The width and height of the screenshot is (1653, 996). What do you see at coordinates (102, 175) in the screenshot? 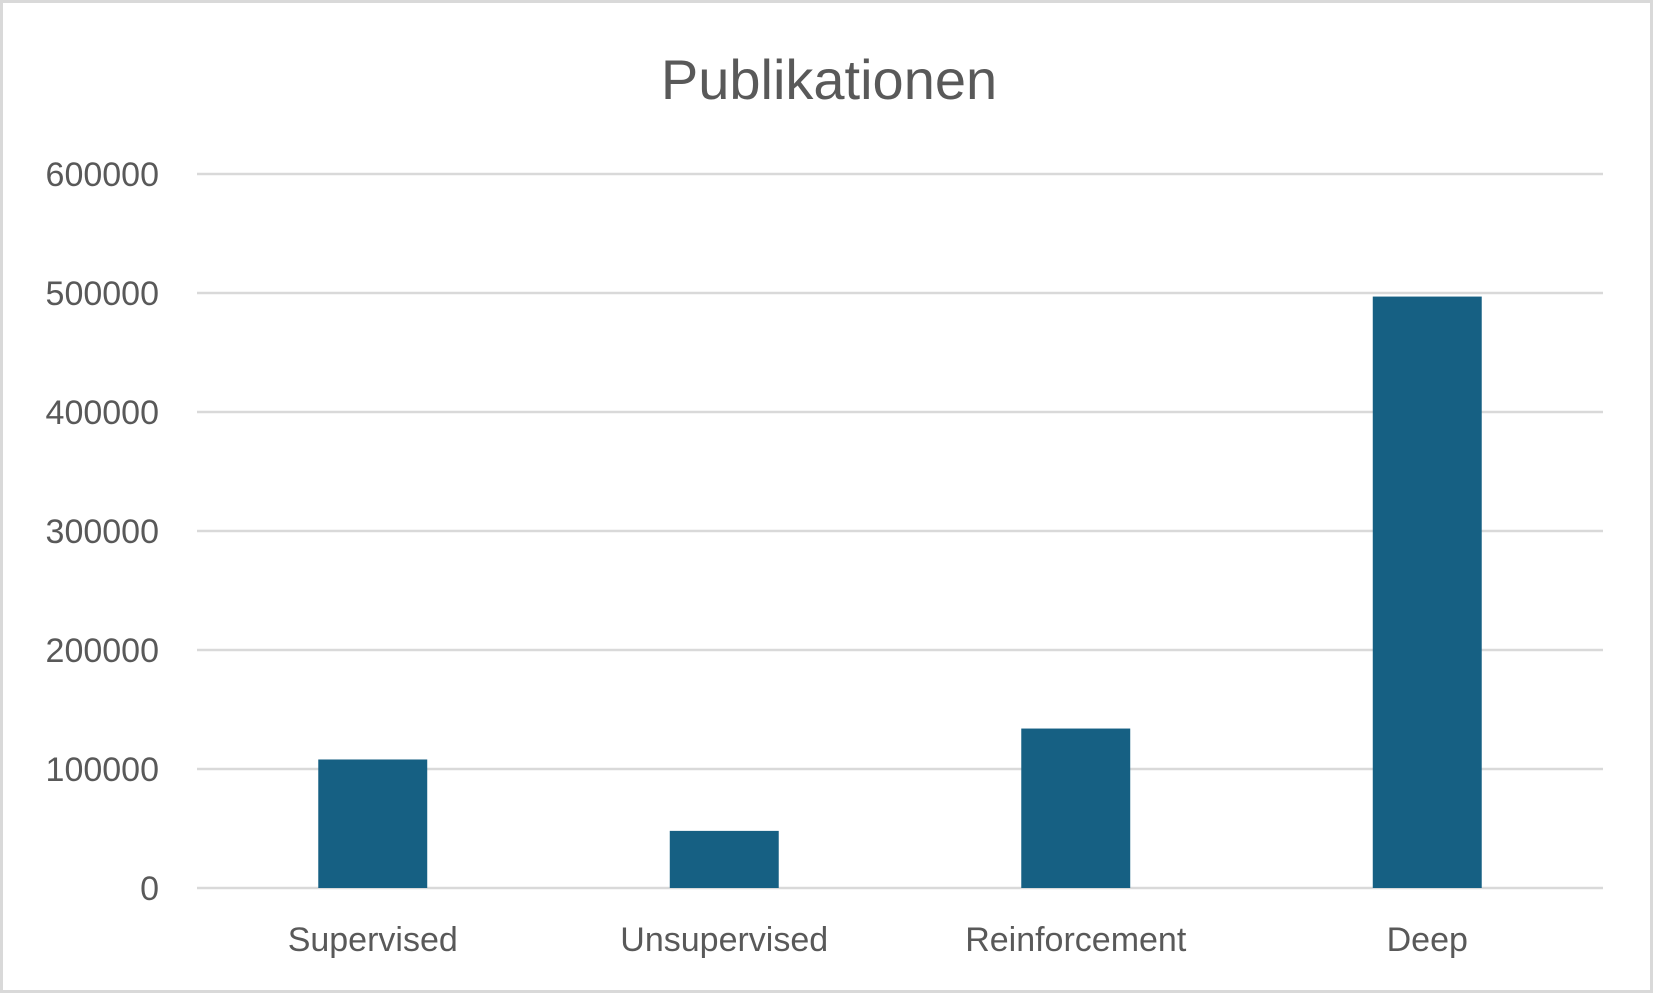
I see `y-tick-label: 600000` at bounding box center [102, 175].